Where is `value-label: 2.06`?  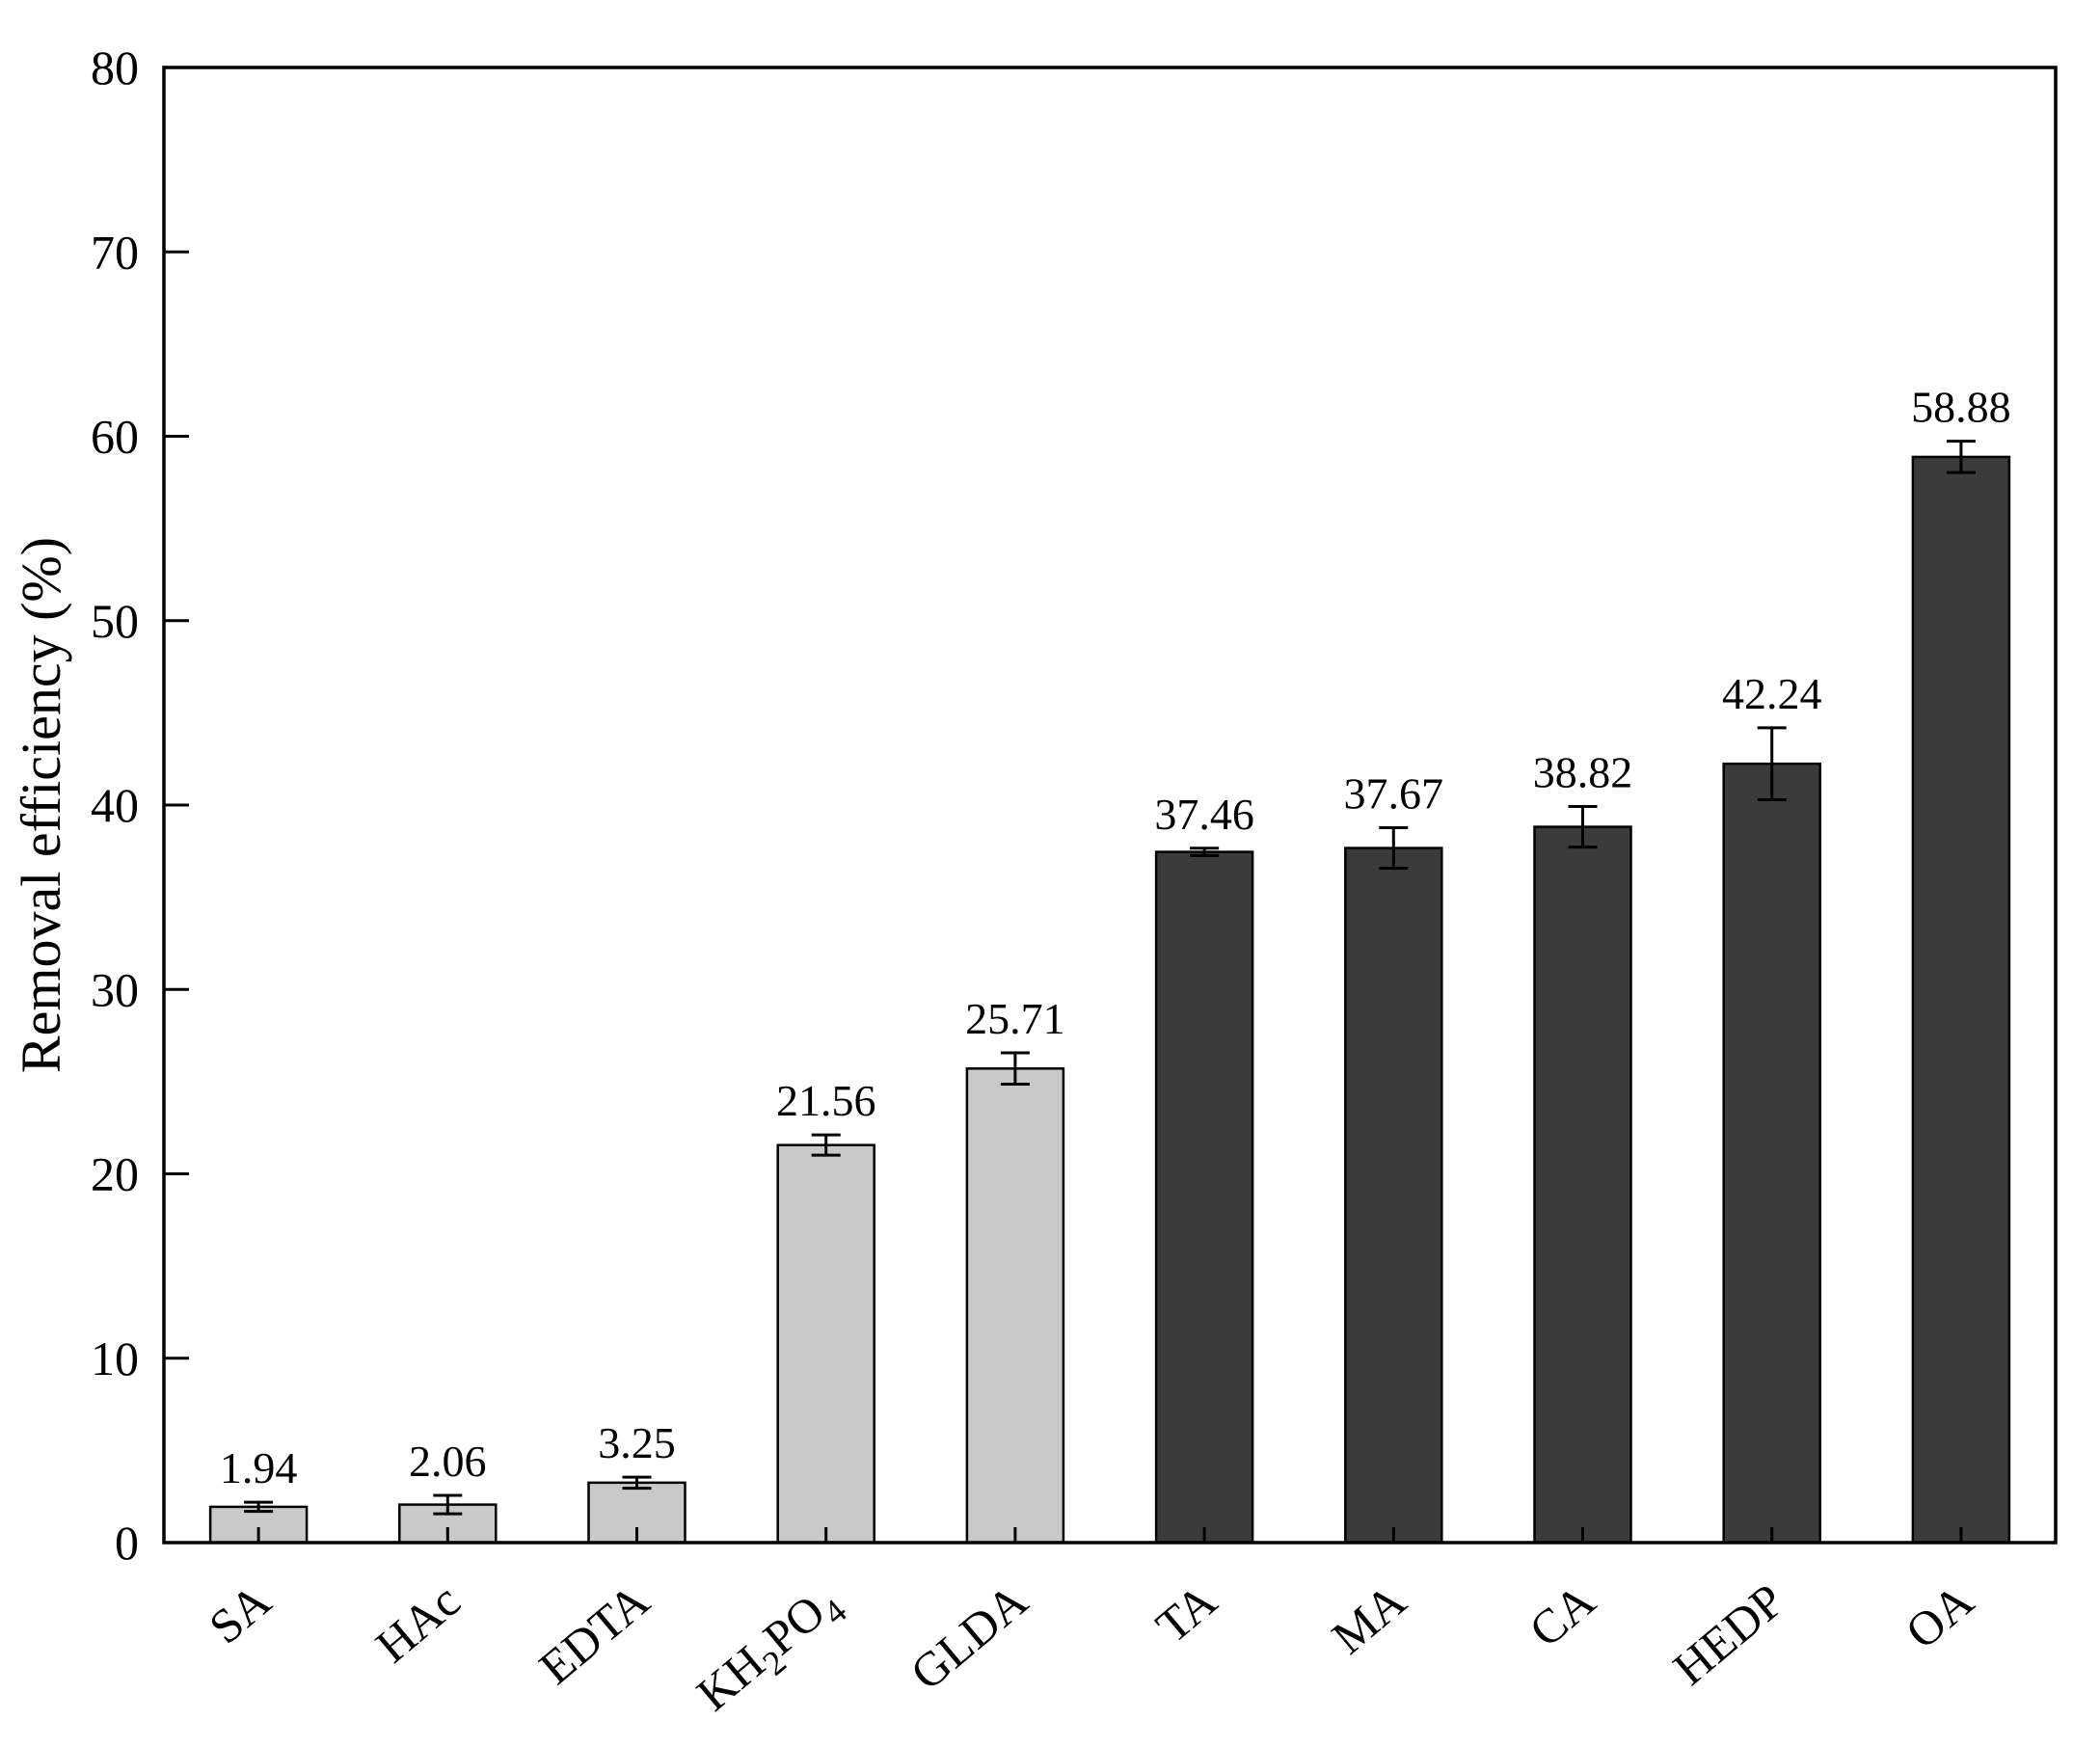
value-label: 2.06 is located at coordinates (448, 1461).